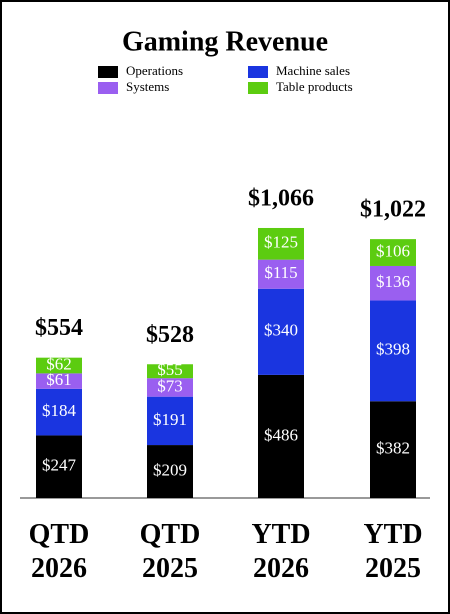  I want to click on value-label: $184, so click(59, 410).